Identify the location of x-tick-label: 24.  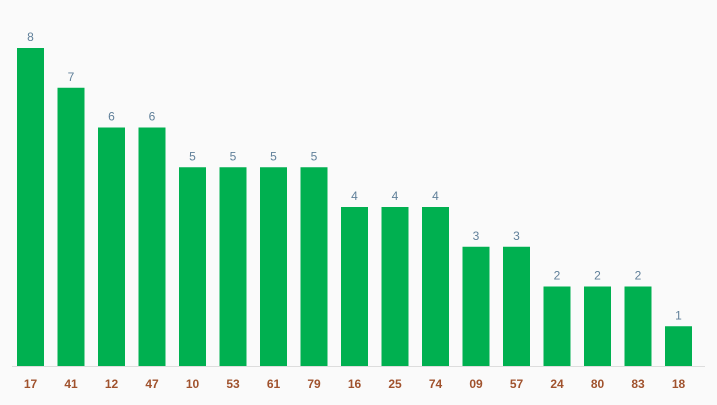
(557, 384).